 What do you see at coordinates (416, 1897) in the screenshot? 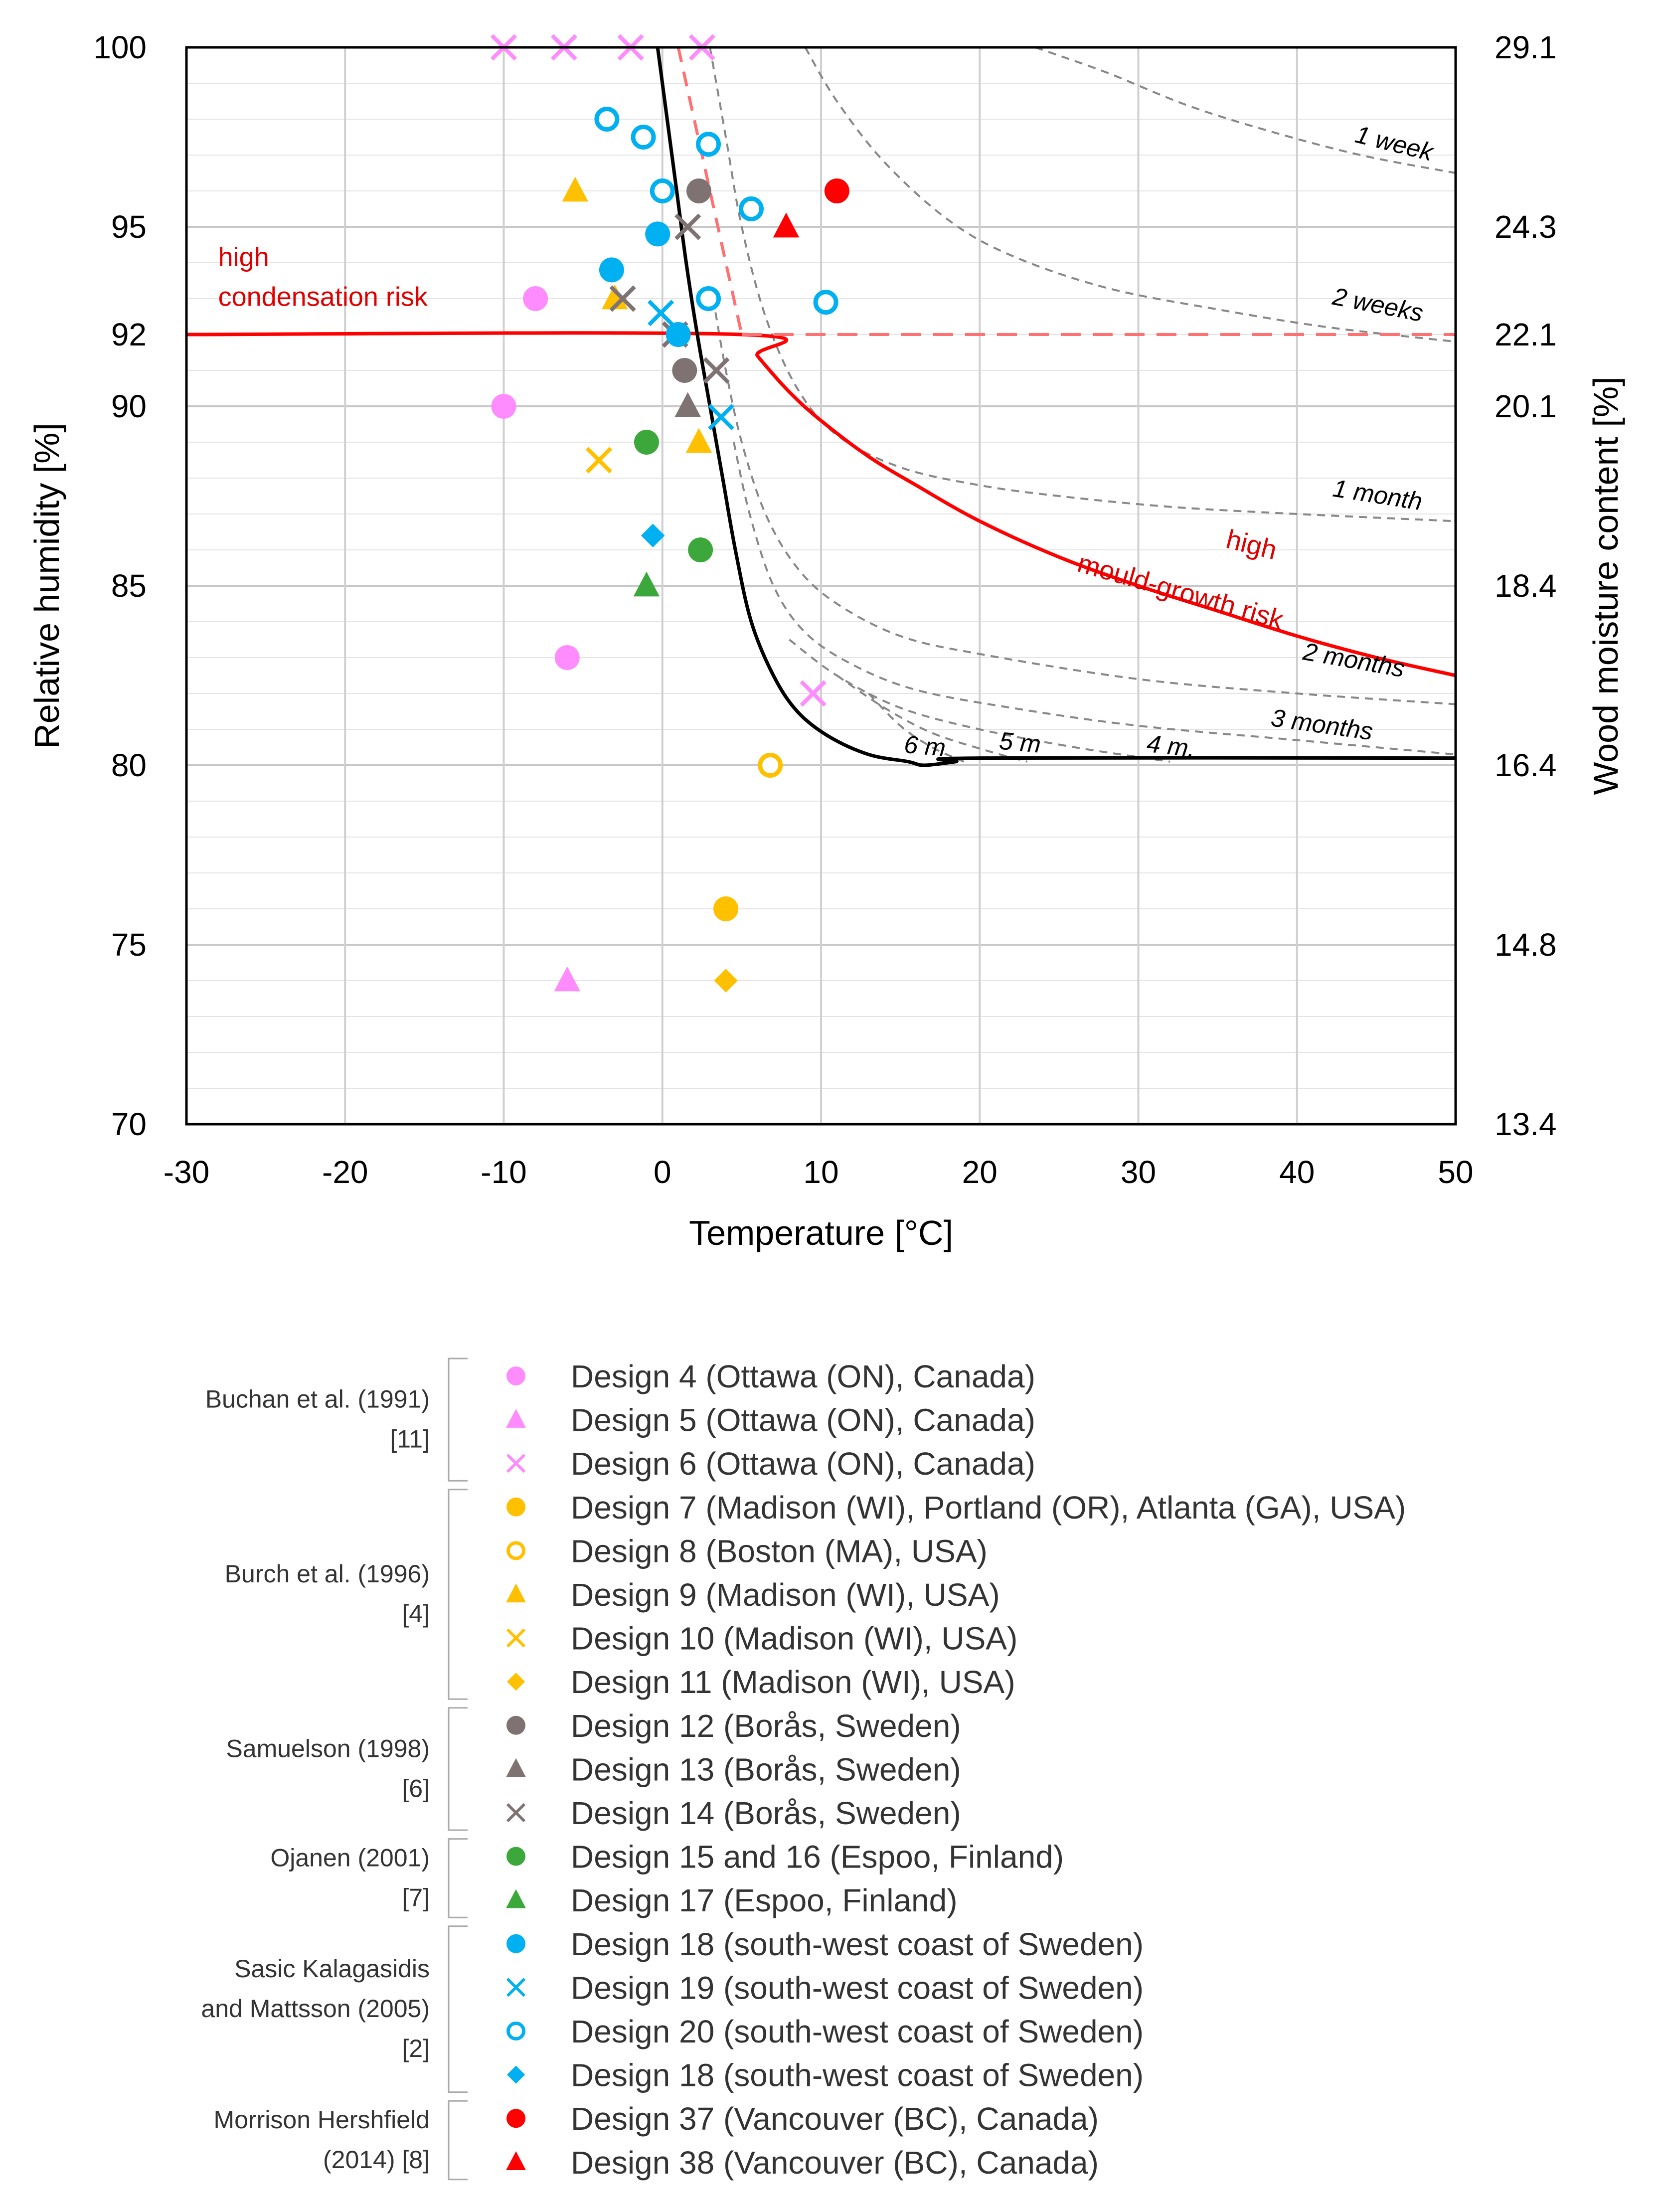
I see `legend-source-label: [7]` at bounding box center [416, 1897].